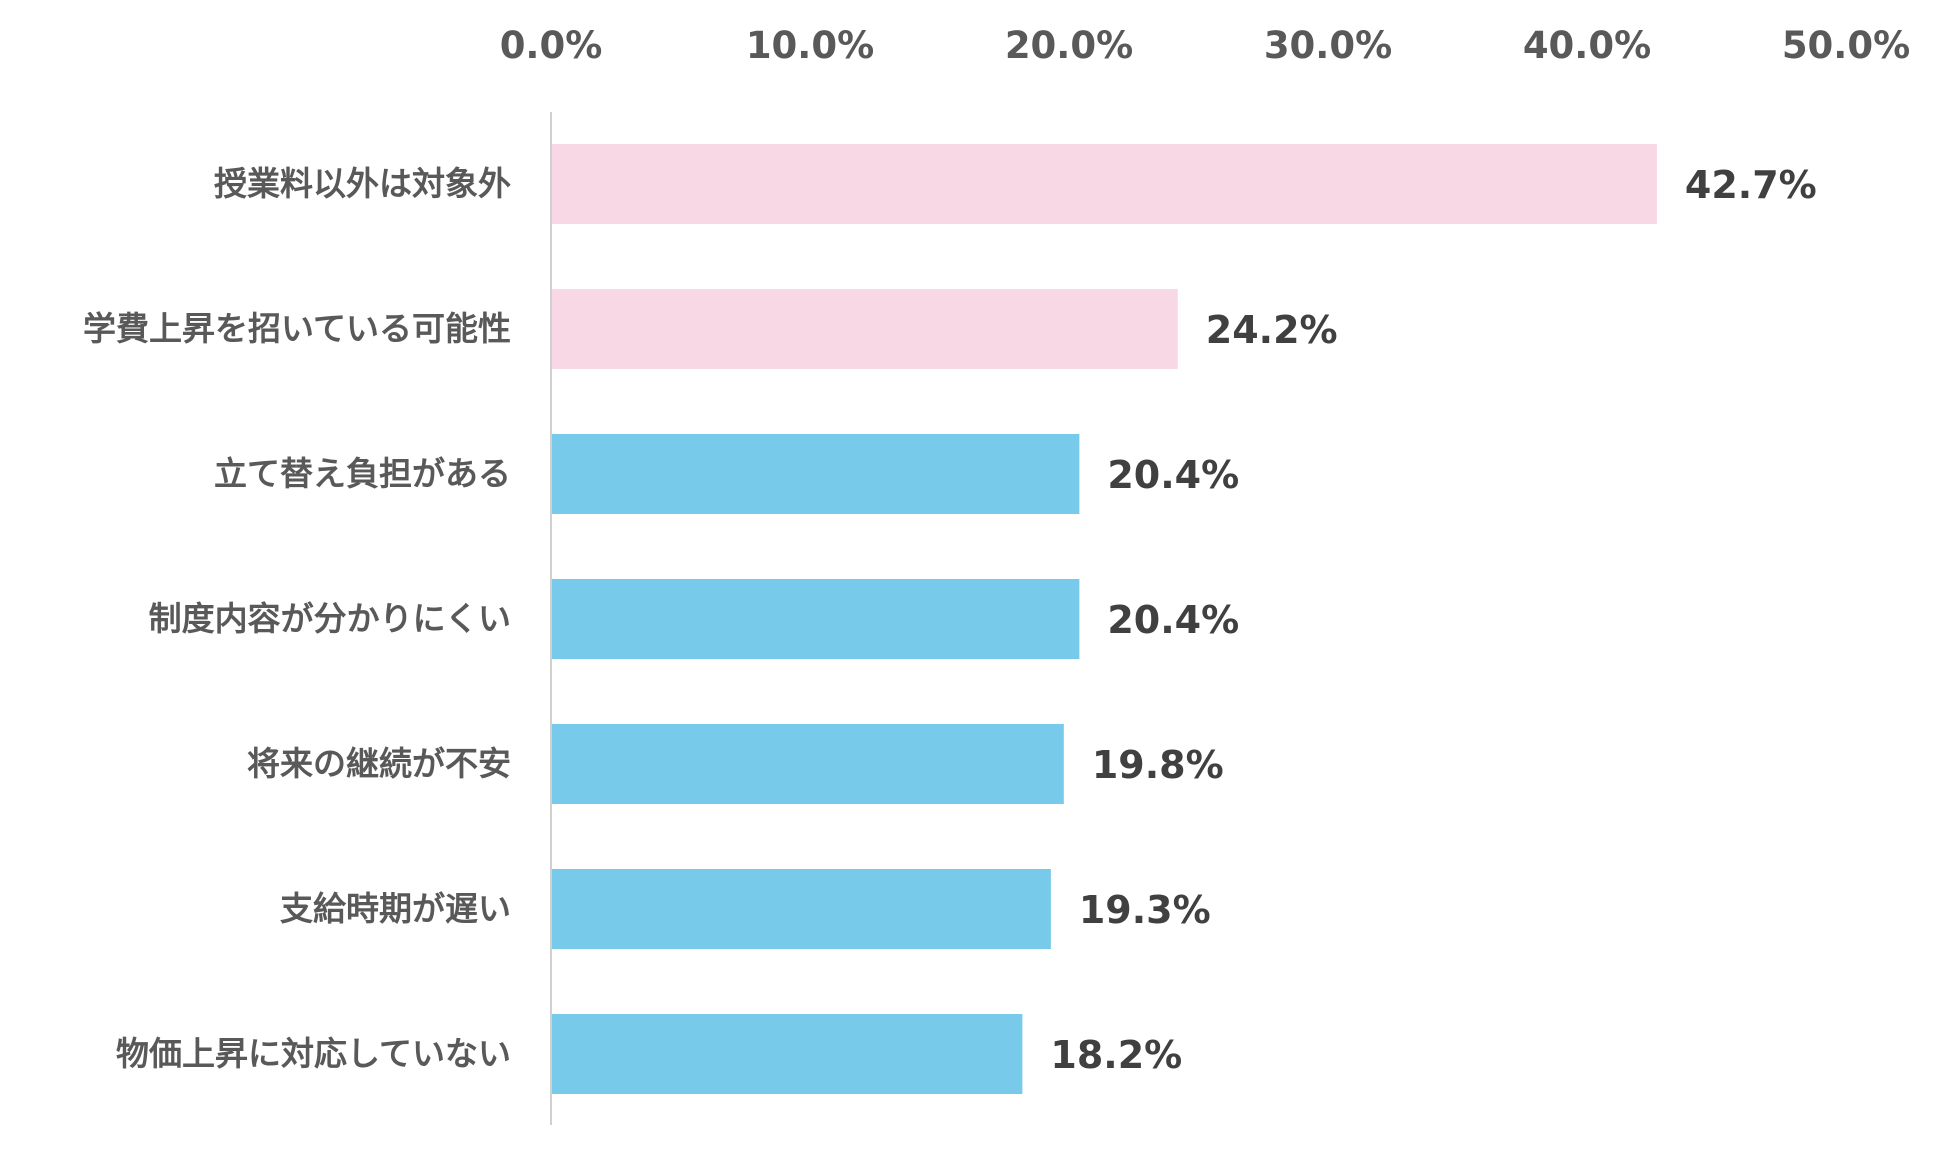  What do you see at coordinates (362, 473) in the screenshot?
I see `category-label: 立て替え負担がある` at bounding box center [362, 473].